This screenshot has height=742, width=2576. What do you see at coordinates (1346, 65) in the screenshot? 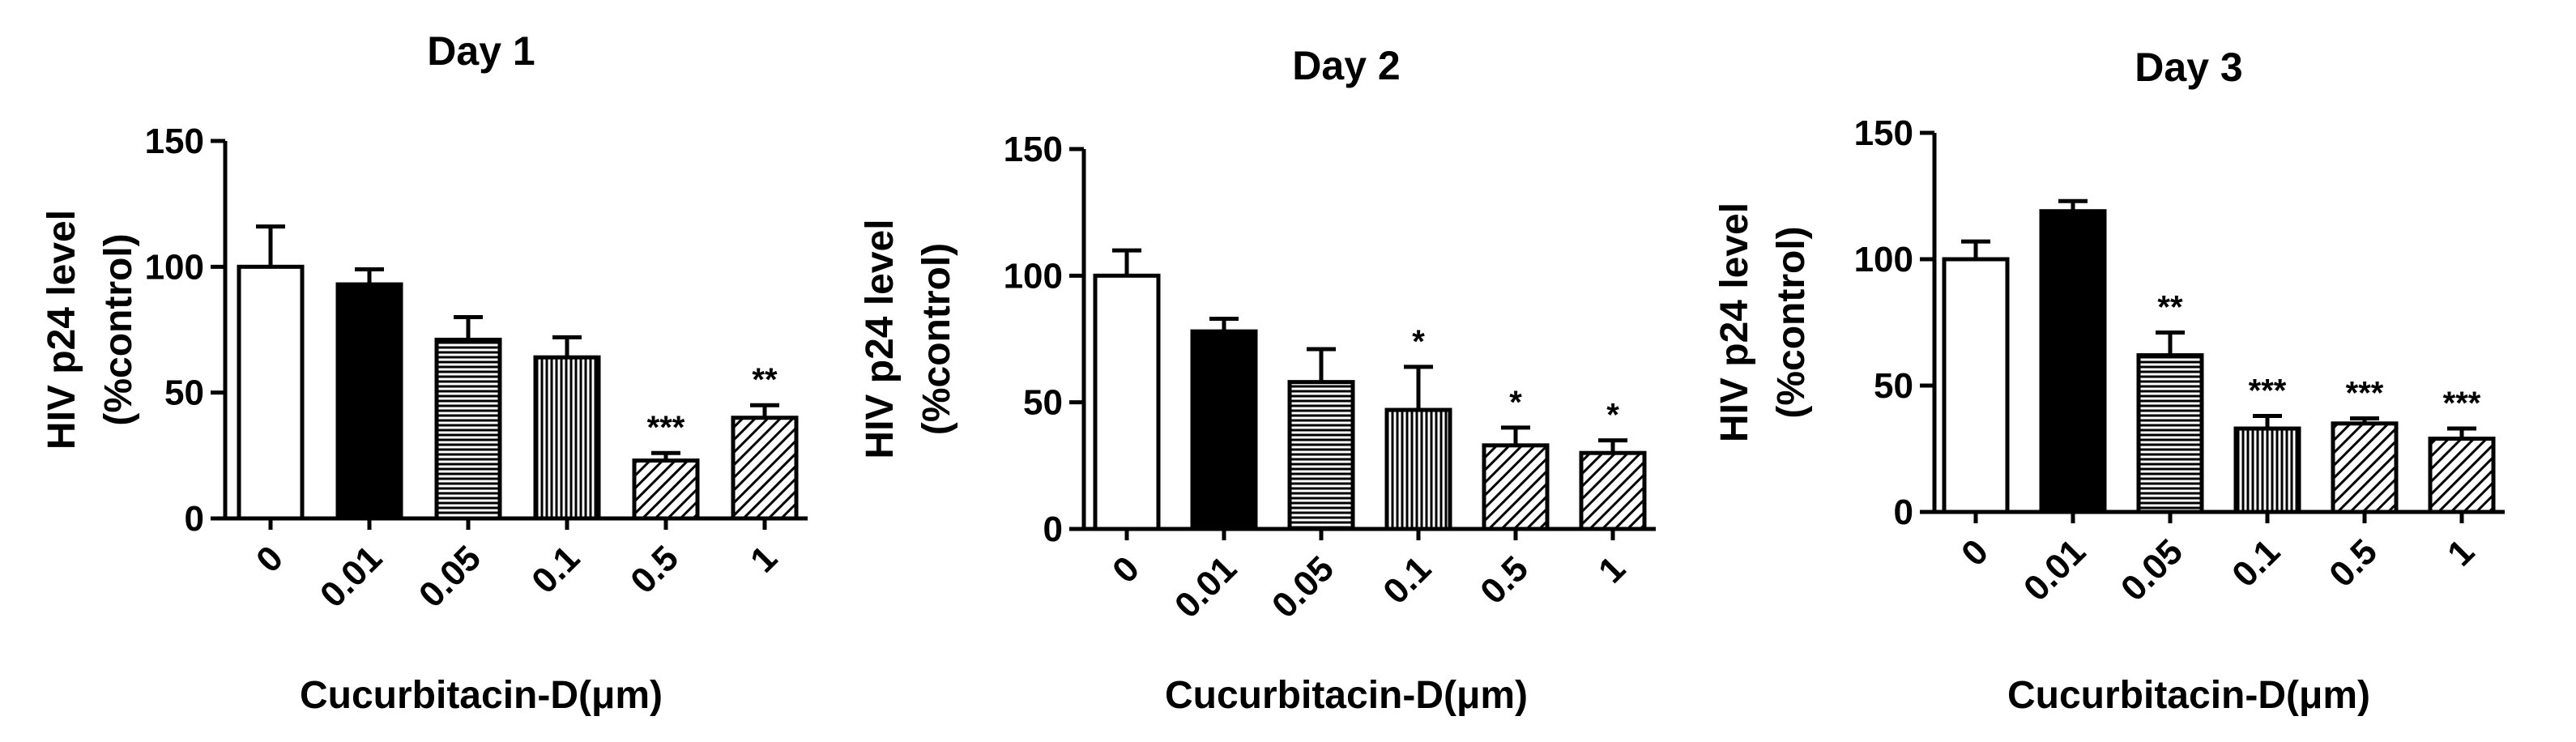
I see `chart-title: Day 2` at bounding box center [1346, 65].